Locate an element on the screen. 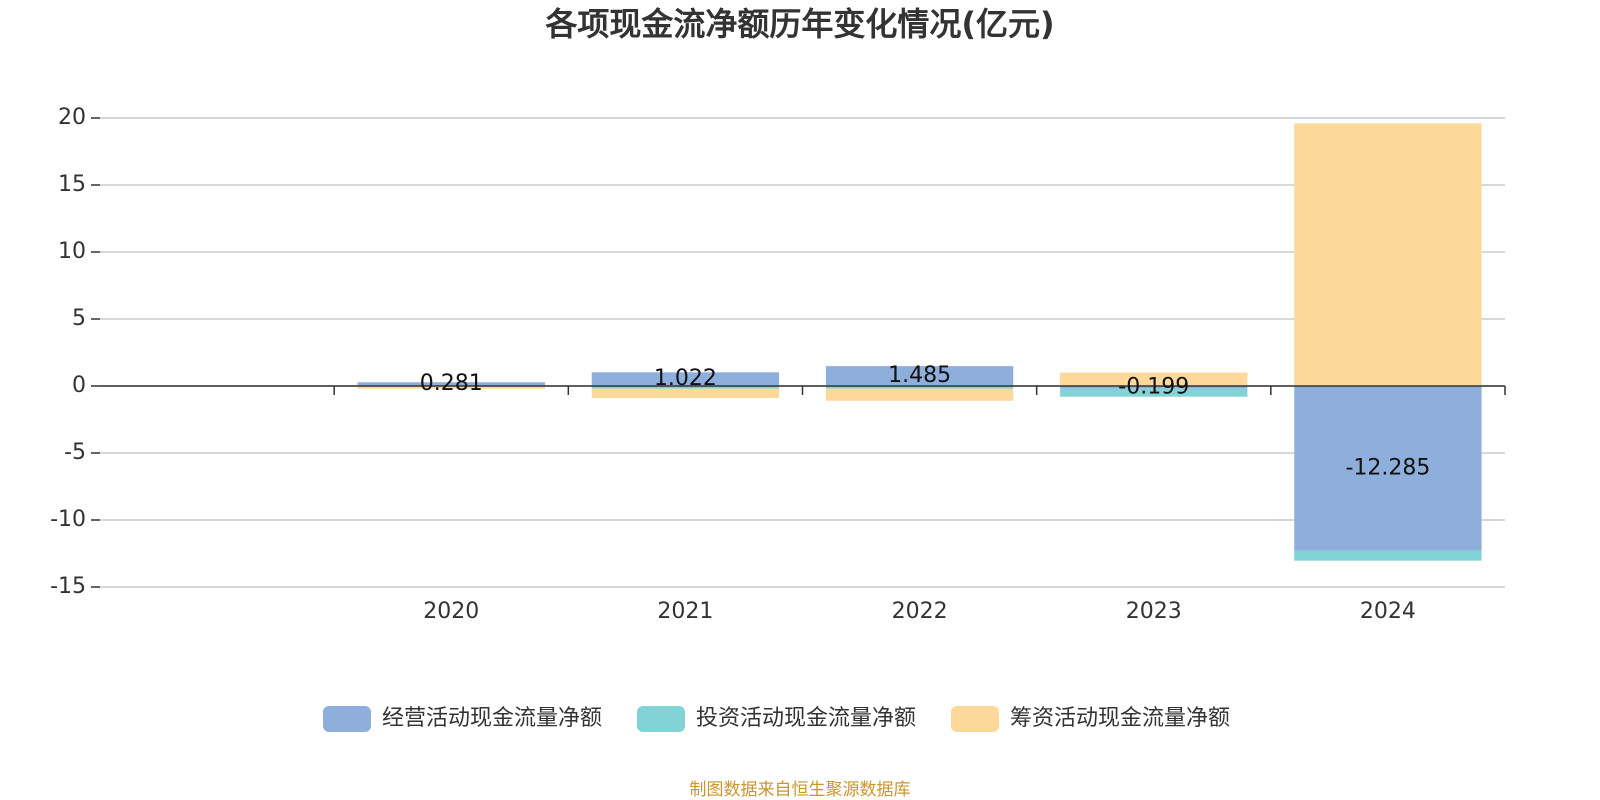  data-label: -12.285 is located at coordinates (1387, 467).